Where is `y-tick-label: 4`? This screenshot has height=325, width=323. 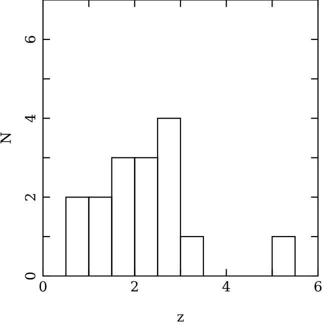
y-tick-label: 4 is located at coordinates (30, 118).